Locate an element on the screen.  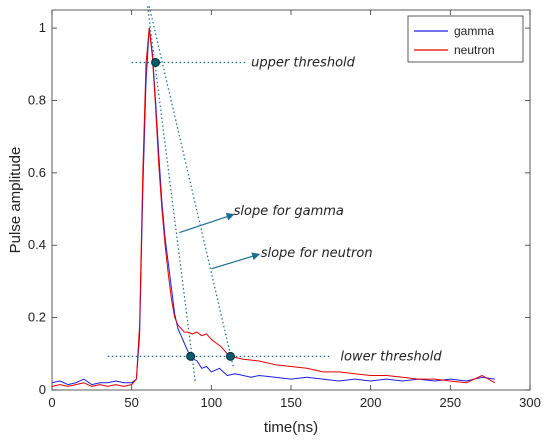
x-tick-label: 250 is located at coordinates (450, 402).